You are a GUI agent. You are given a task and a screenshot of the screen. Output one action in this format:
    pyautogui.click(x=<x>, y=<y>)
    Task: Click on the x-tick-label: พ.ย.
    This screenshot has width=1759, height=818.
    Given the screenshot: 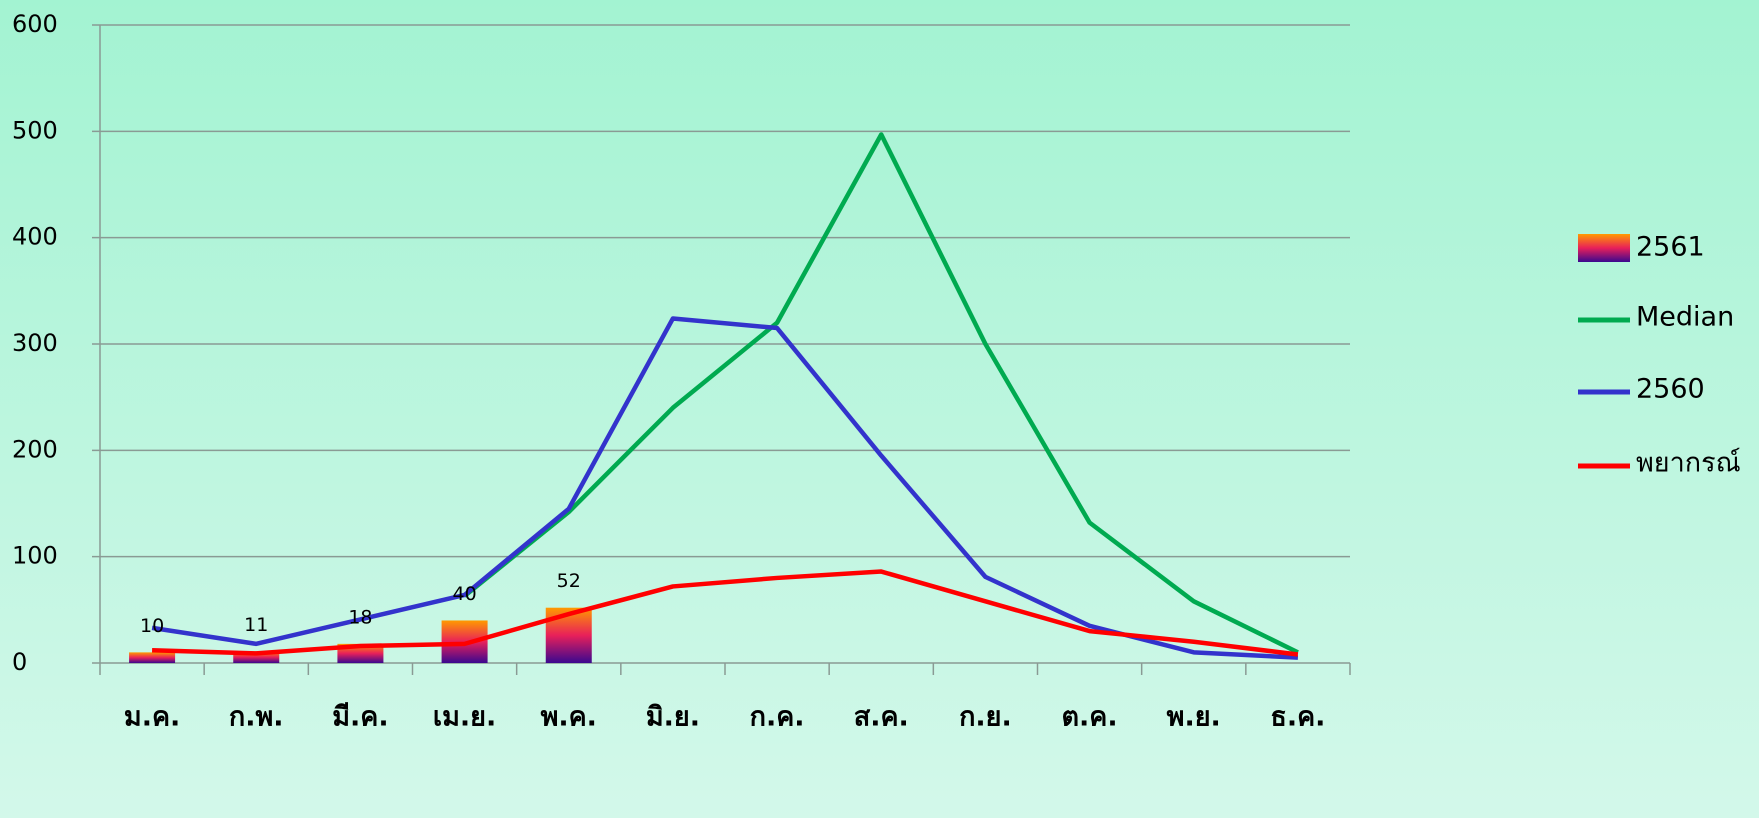 What is the action you would take?
    pyautogui.click(x=1194, y=717)
    